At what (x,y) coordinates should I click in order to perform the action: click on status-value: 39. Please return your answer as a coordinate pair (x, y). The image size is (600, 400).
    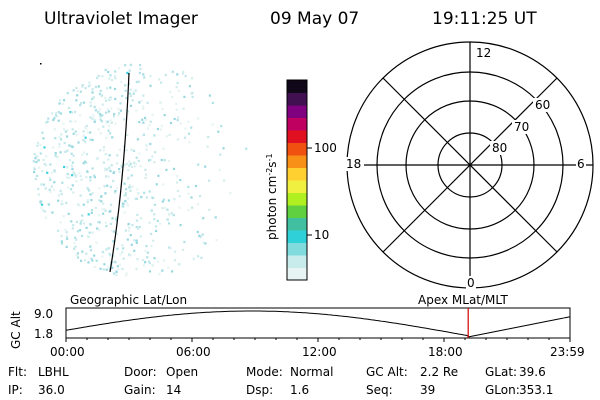
    Looking at the image, I should click on (427, 390).